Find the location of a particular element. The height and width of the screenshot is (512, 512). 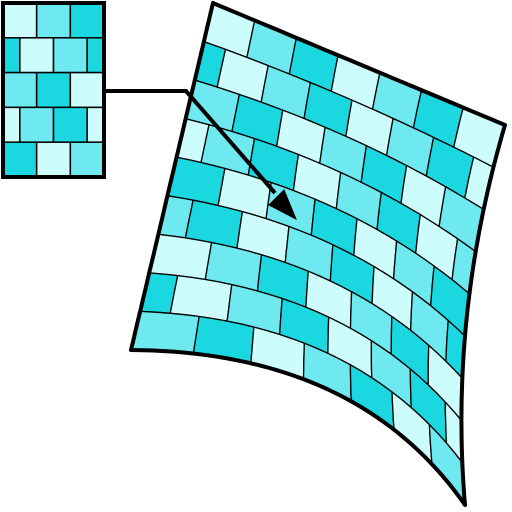

connector-line is located at coordinates (190, 142).